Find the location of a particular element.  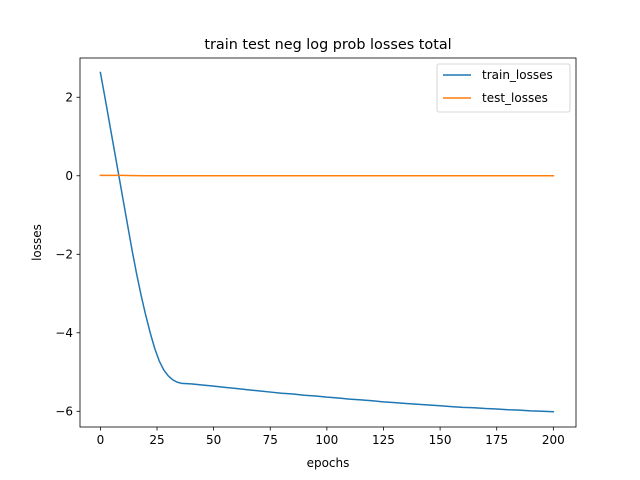

y-tick-label: 0 is located at coordinates (69, 176).